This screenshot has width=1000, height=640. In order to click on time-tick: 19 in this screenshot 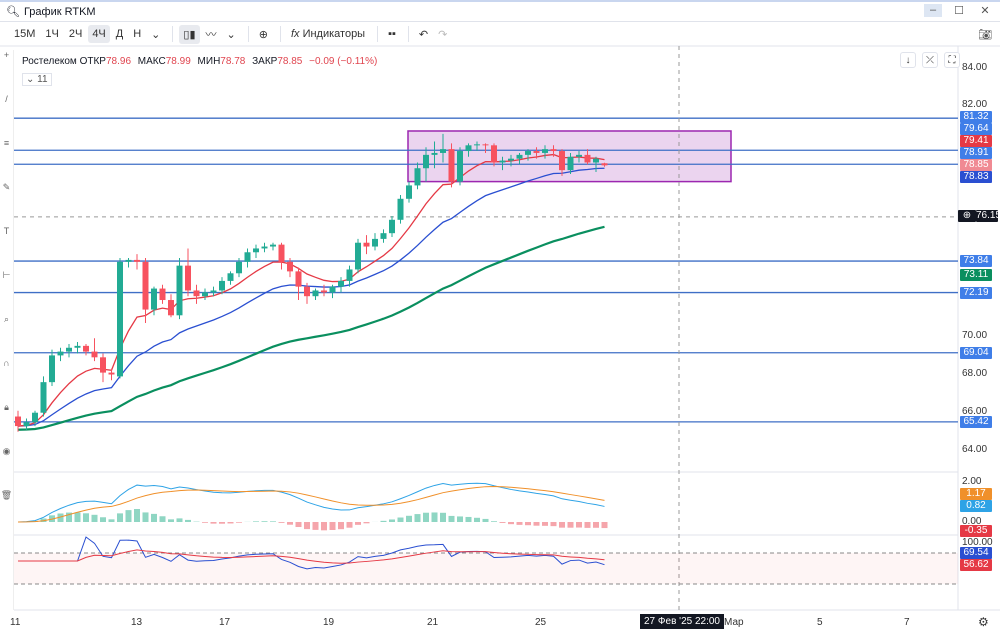, I will do `click(329, 622)`.